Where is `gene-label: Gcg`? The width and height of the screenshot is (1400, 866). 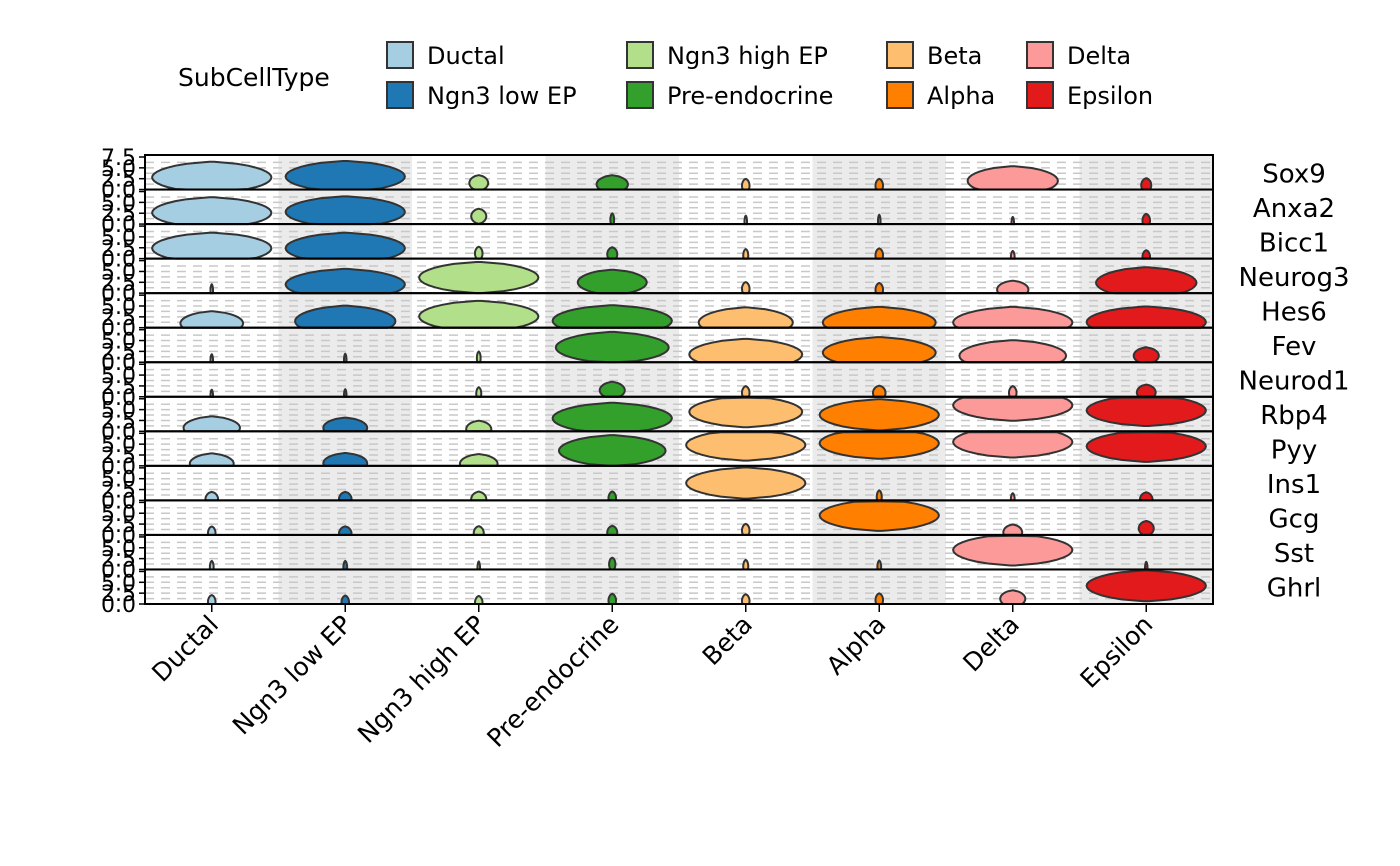 gene-label: Gcg is located at coordinates (1294, 520).